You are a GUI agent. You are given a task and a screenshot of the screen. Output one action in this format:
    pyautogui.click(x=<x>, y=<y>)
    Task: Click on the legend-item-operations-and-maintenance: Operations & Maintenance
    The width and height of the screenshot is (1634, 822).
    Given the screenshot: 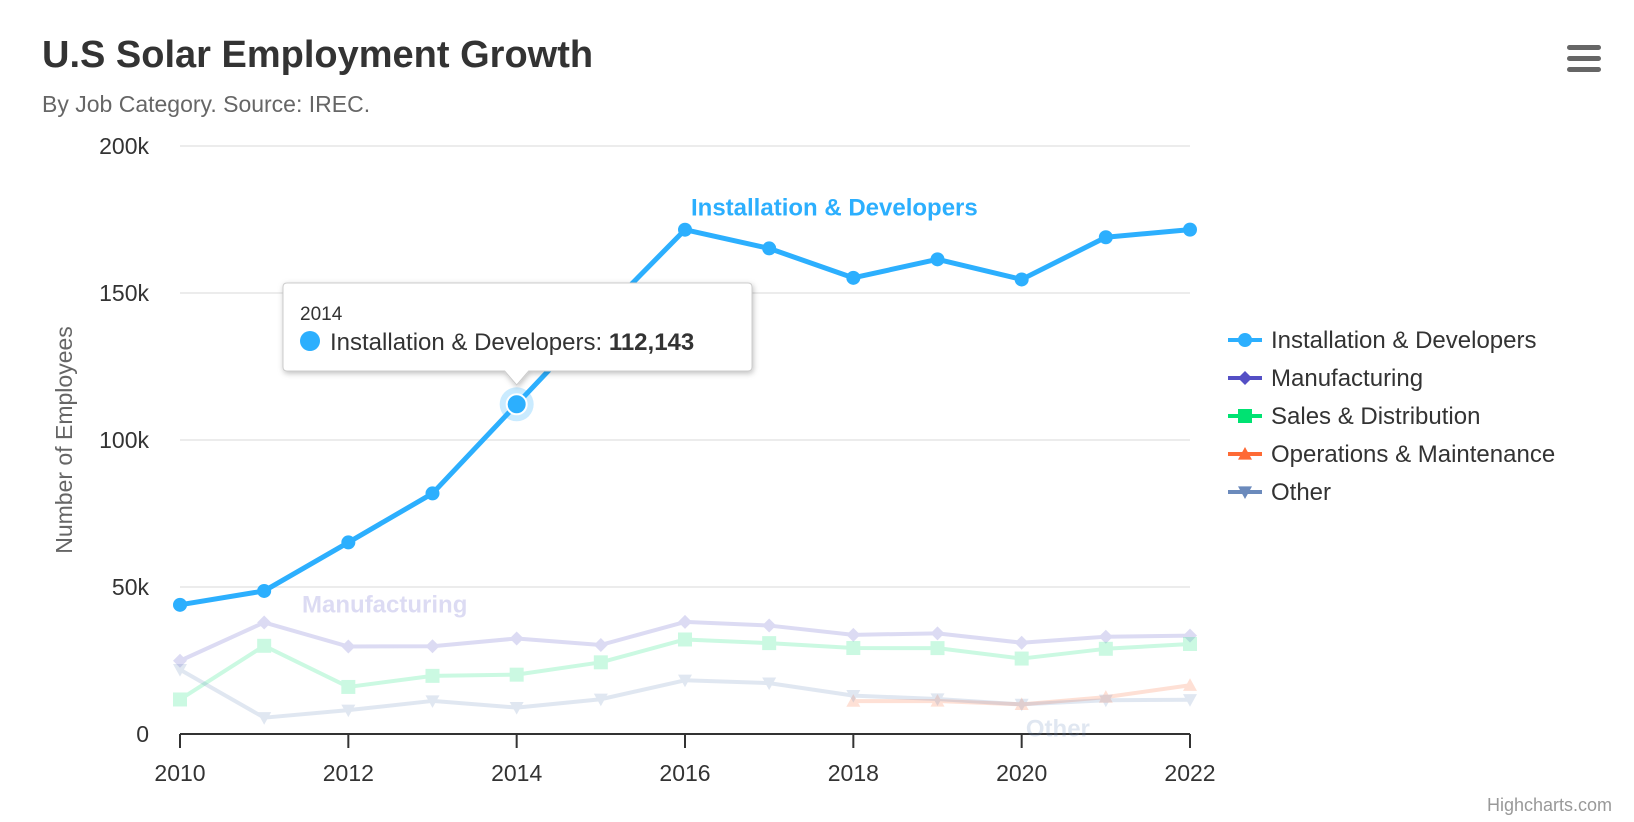 What is the action you would take?
    pyautogui.click(x=1391, y=454)
    